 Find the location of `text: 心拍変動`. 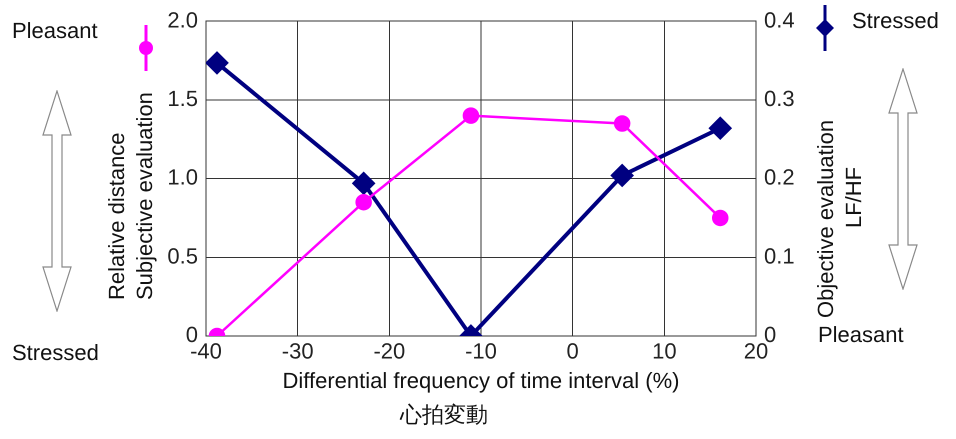

text: 心拍変動 is located at coordinates (444, 415).